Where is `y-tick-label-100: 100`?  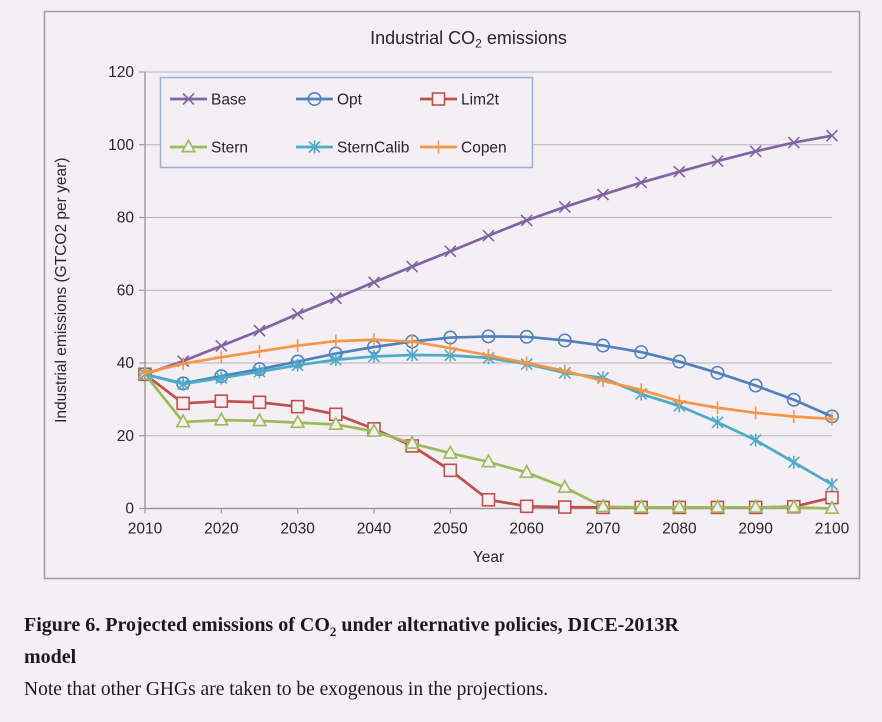 y-tick-label-100: 100 is located at coordinates (121, 145).